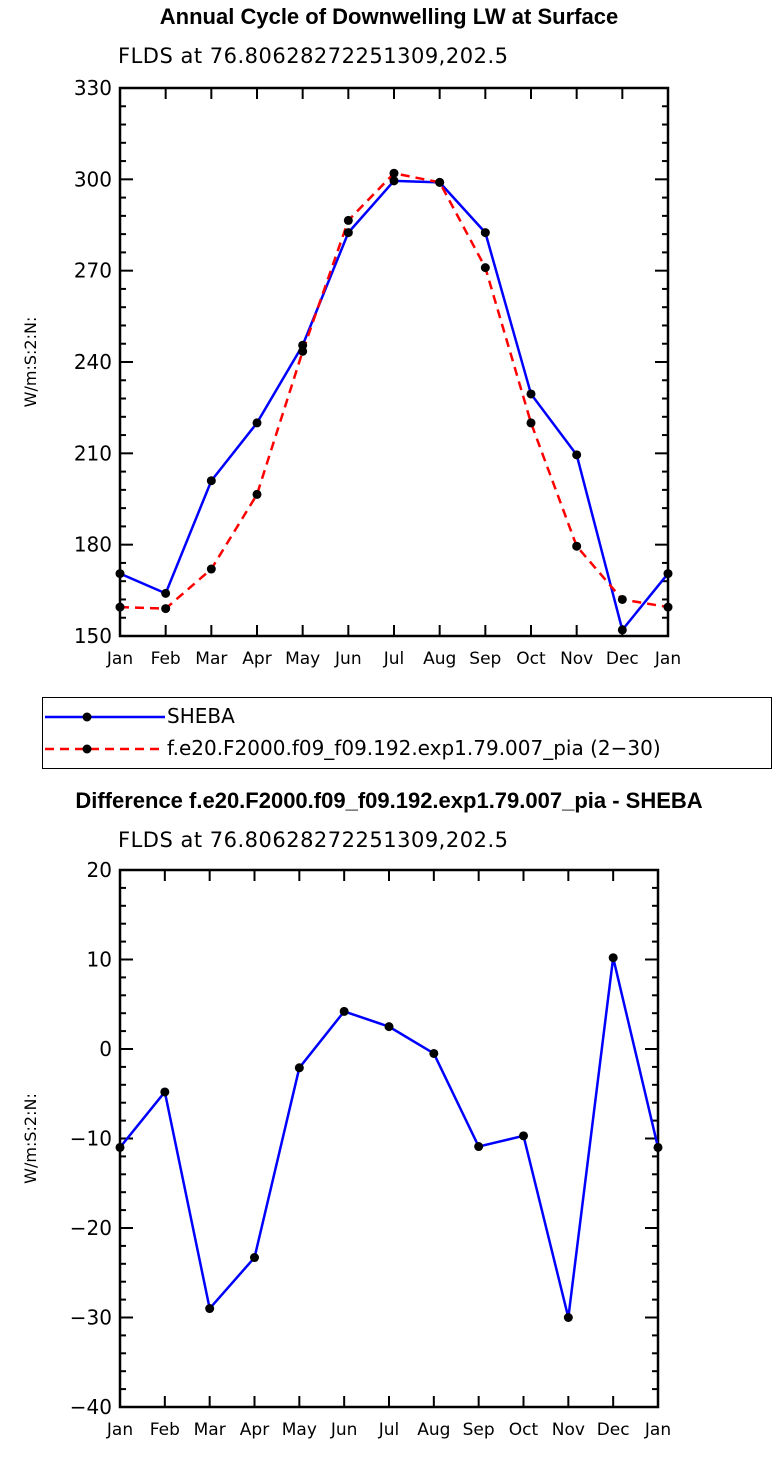  What do you see at coordinates (93, 362) in the screenshot?
I see `chart1-ytick-label: 240` at bounding box center [93, 362].